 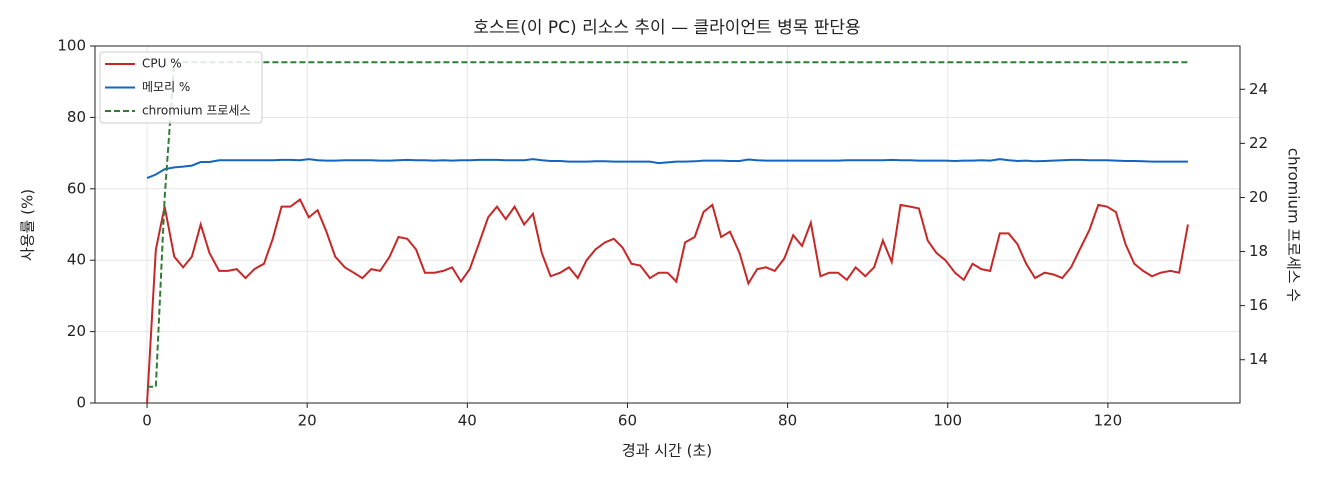 I want to click on x-tick-label: 20, so click(x=307, y=421).